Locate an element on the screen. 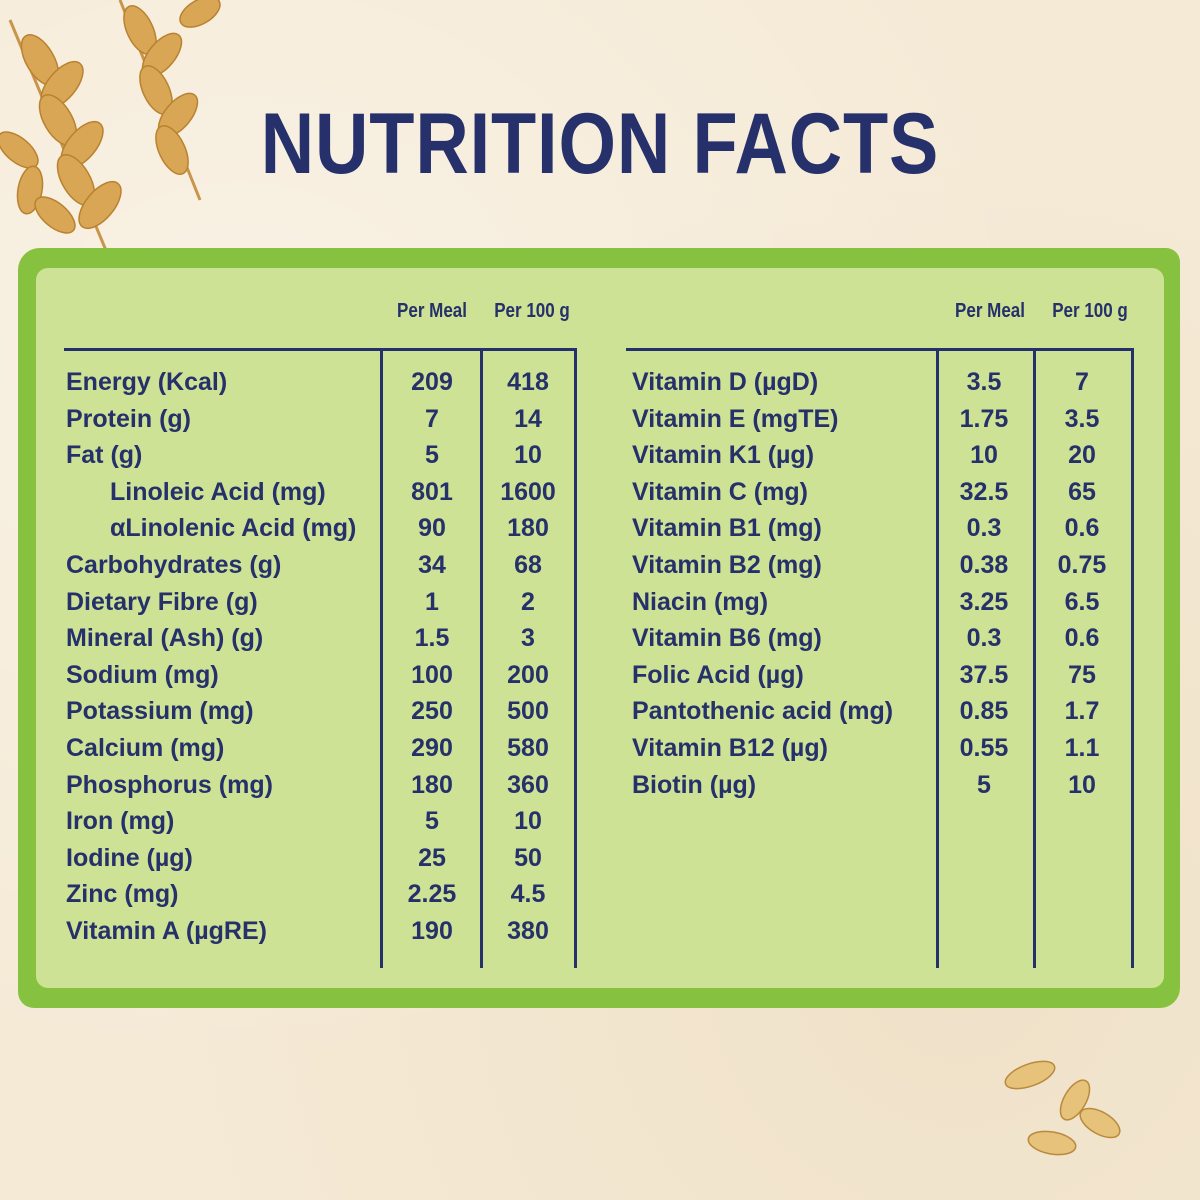 This screenshot has width=1200, height=1200. wheat-grains-icon is located at coordinates (1062, 1108).